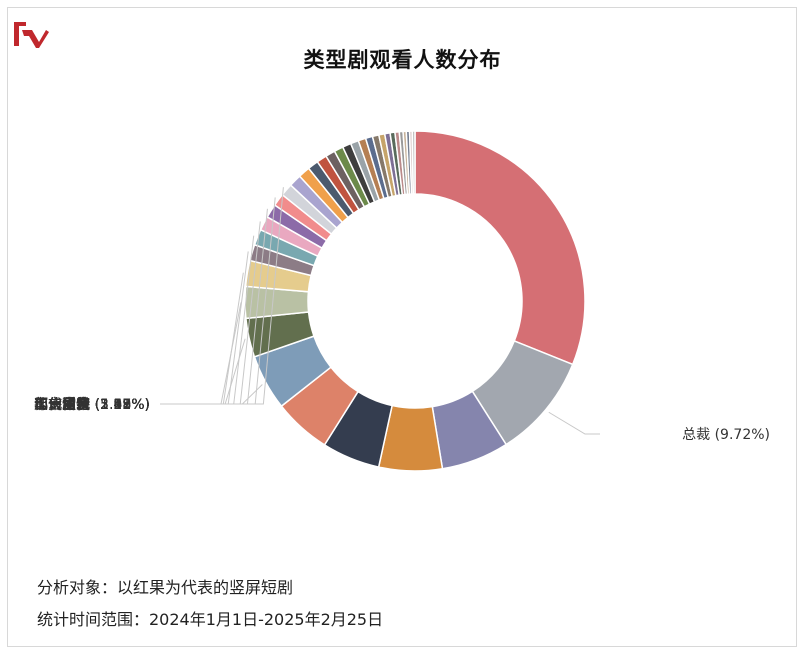 This screenshot has height=655, width=805. Describe the element at coordinates (165, 587) in the screenshot. I see `footer-analysis-subject: 分析对象：以红果为代表的竖屏短剧` at that location.